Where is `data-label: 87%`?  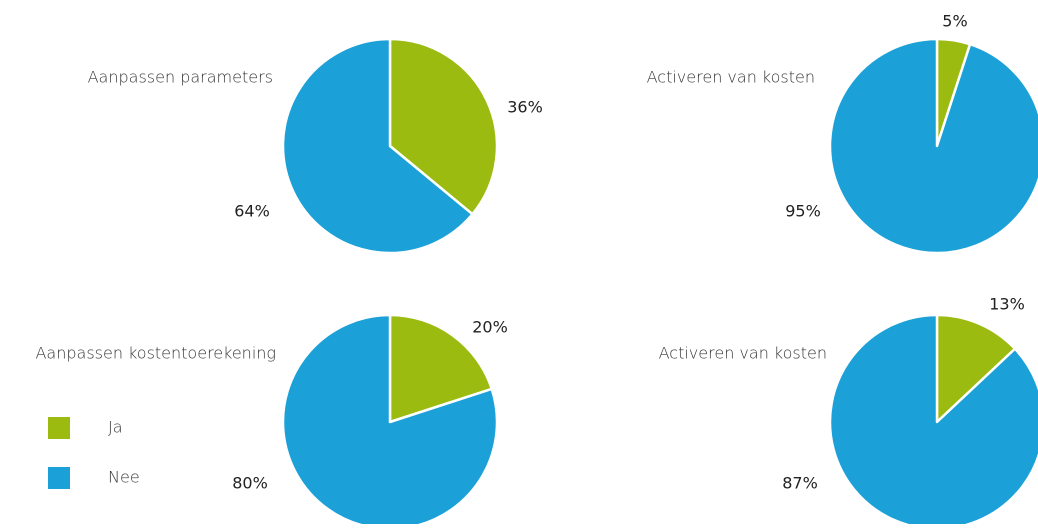 data-label: 87% is located at coordinates (800, 483).